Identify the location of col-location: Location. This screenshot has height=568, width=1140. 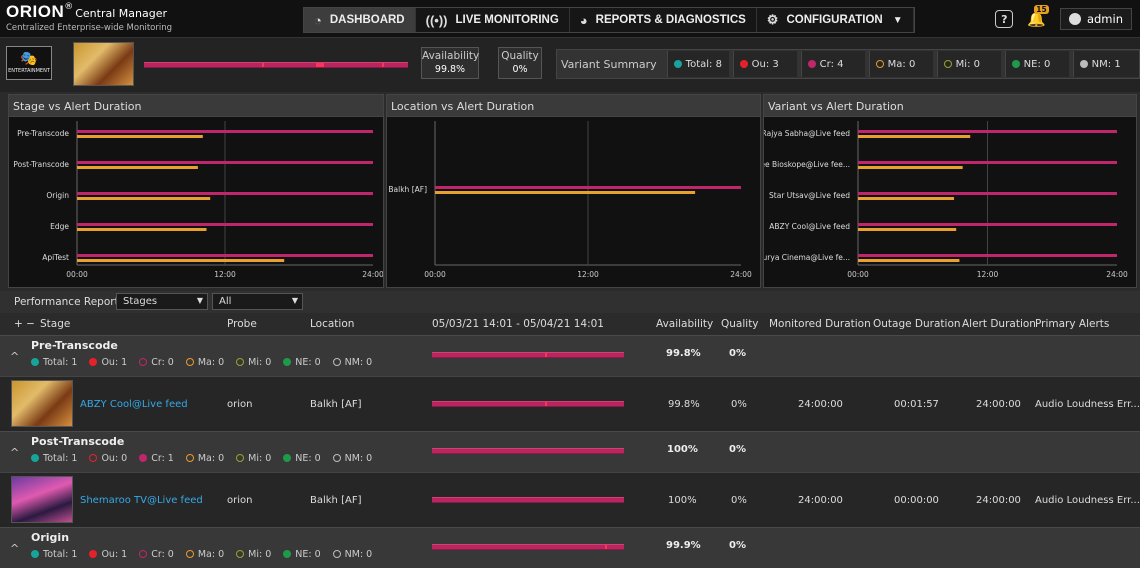
(332, 324).